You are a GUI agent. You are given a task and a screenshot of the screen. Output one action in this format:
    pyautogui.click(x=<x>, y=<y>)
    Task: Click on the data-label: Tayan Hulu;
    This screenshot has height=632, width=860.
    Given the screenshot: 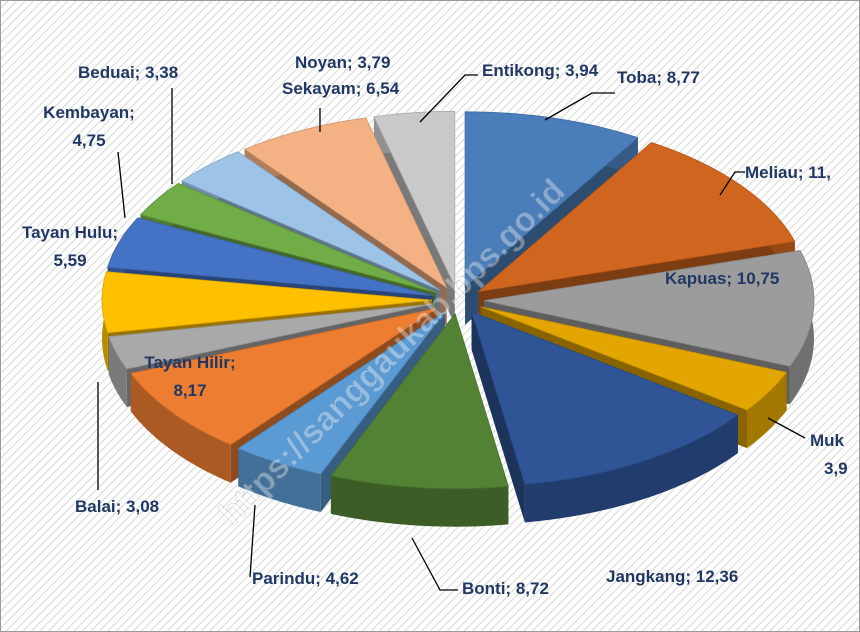 What is the action you would take?
    pyautogui.click(x=70, y=232)
    